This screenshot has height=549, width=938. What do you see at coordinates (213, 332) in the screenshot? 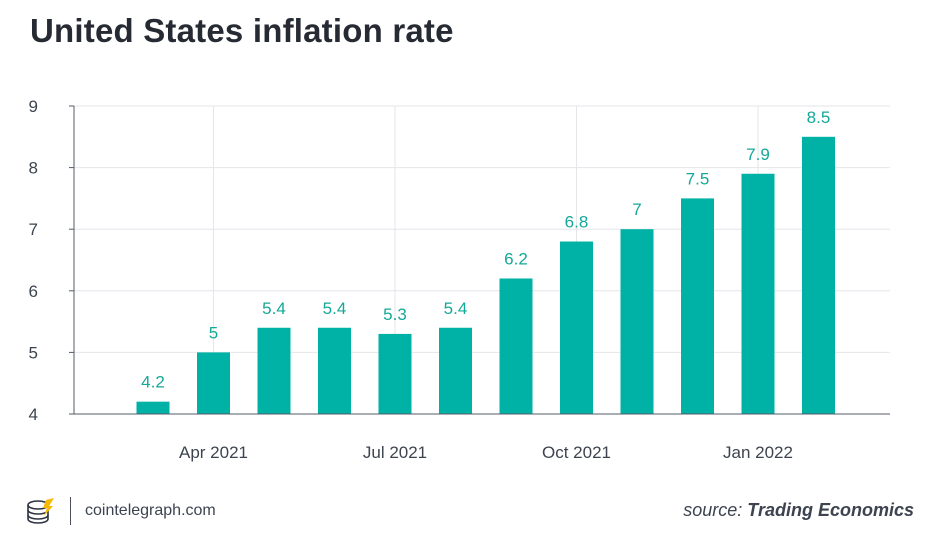
I see `data-label: 5` at bounding box center [213, 332].